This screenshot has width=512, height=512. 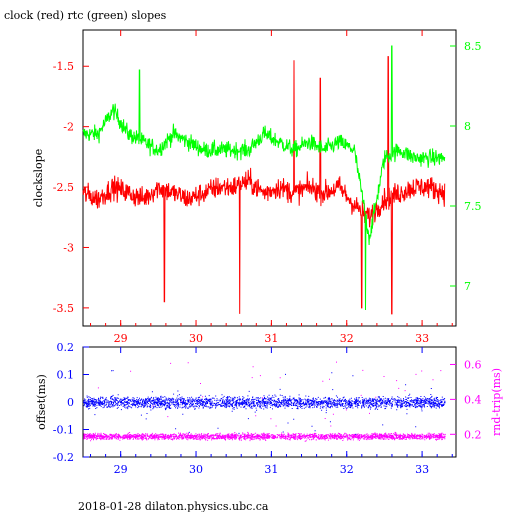 I want to click on bottom-y-ticks-left: 0.2 0.1 0 -0.1 -0.2, so click(x=71, y=402).